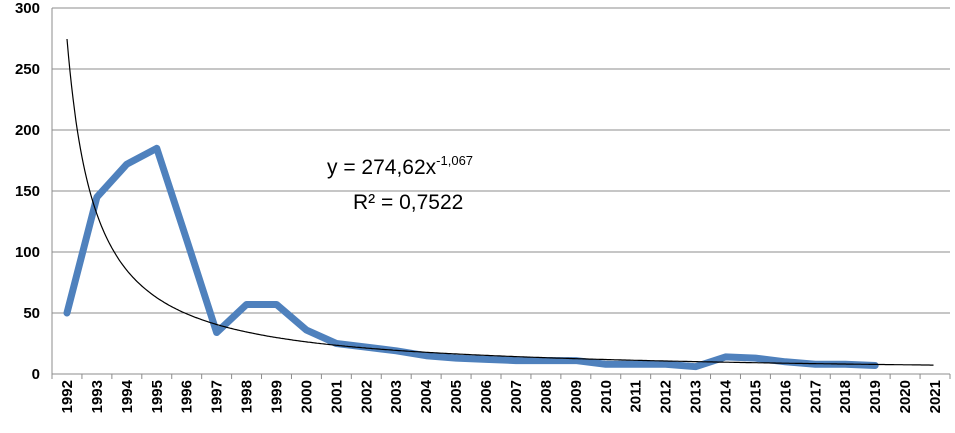  What do you see at coordinates (27, 8) in the screenshot?
I see `y-tick-label: 300` at bounding box center [27, 8].